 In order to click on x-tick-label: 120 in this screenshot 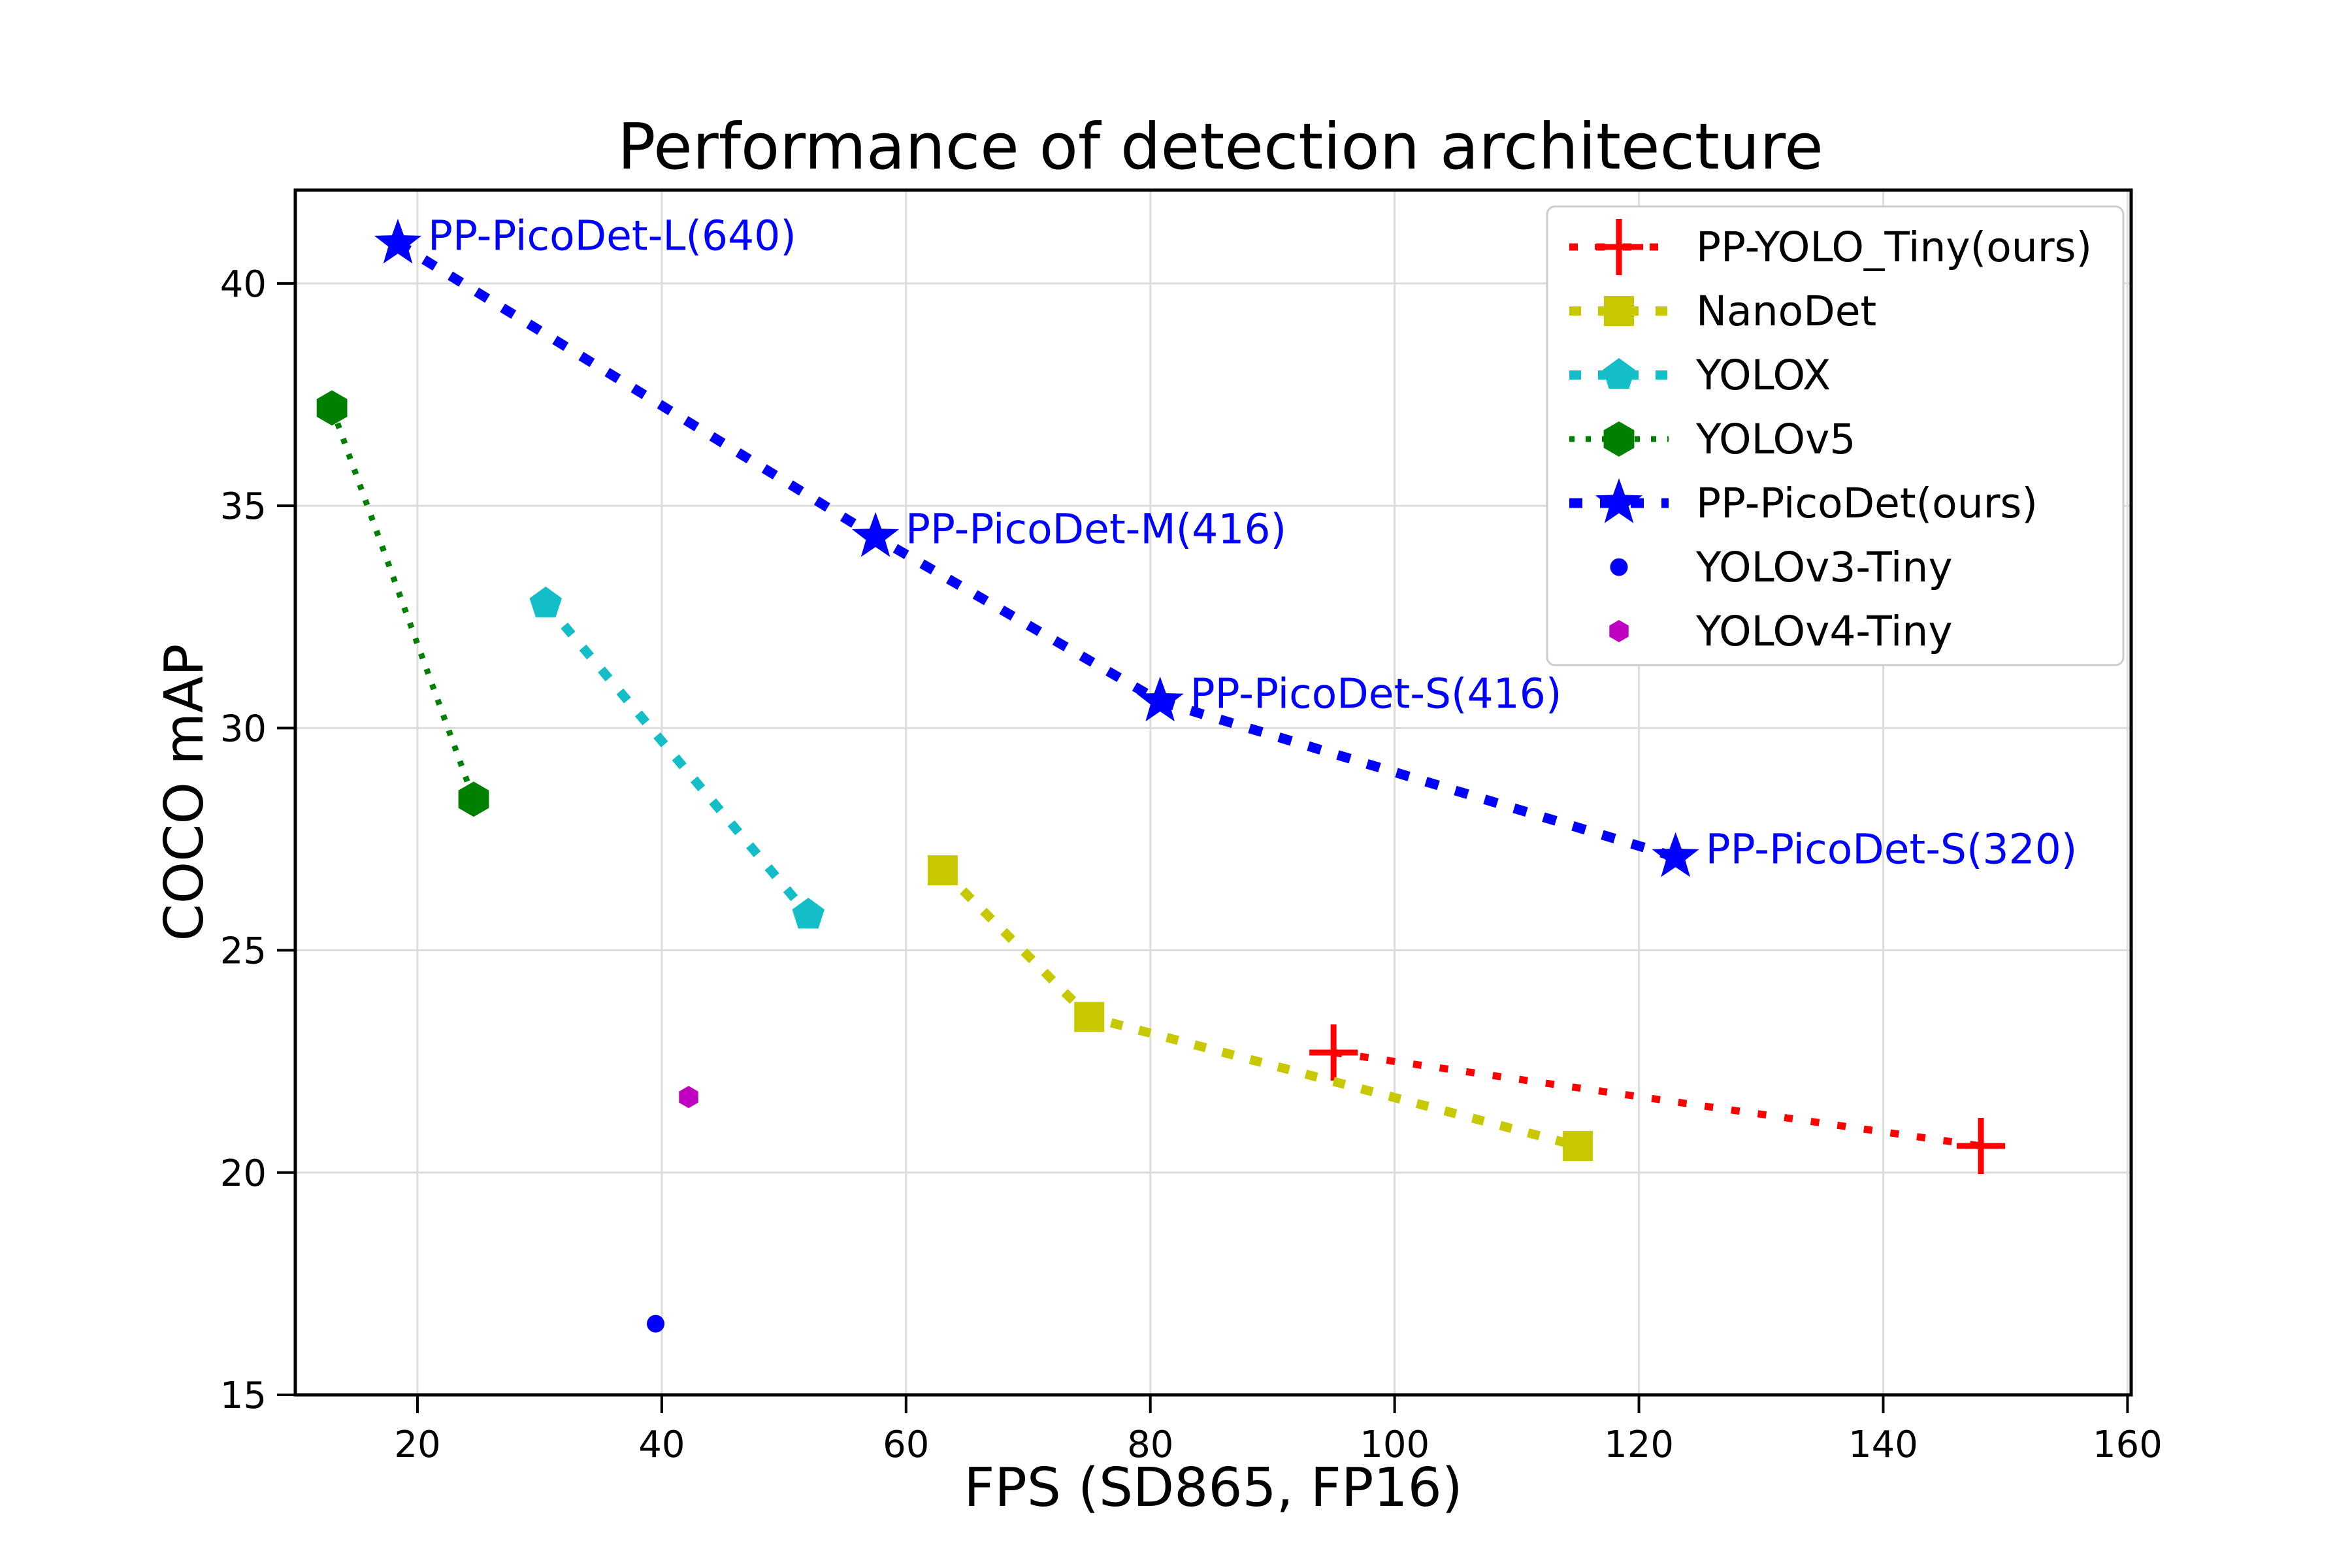, I will do `click(1639, 1445)`.